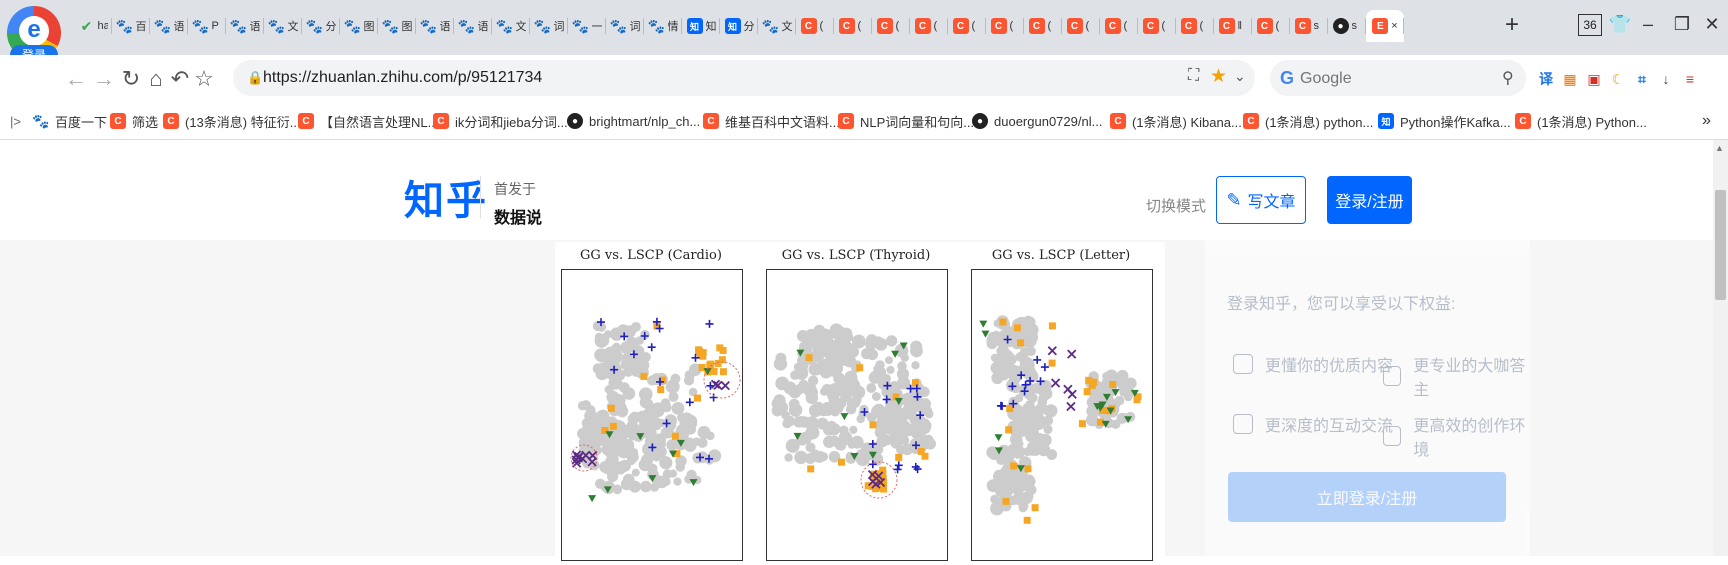 The height and width of the screenshot is (565, 1728). What do you see at coordinates (131, 26) in the screenshot?
I see `browser-tab: 🐾 百` at bounding box center [131, 26].